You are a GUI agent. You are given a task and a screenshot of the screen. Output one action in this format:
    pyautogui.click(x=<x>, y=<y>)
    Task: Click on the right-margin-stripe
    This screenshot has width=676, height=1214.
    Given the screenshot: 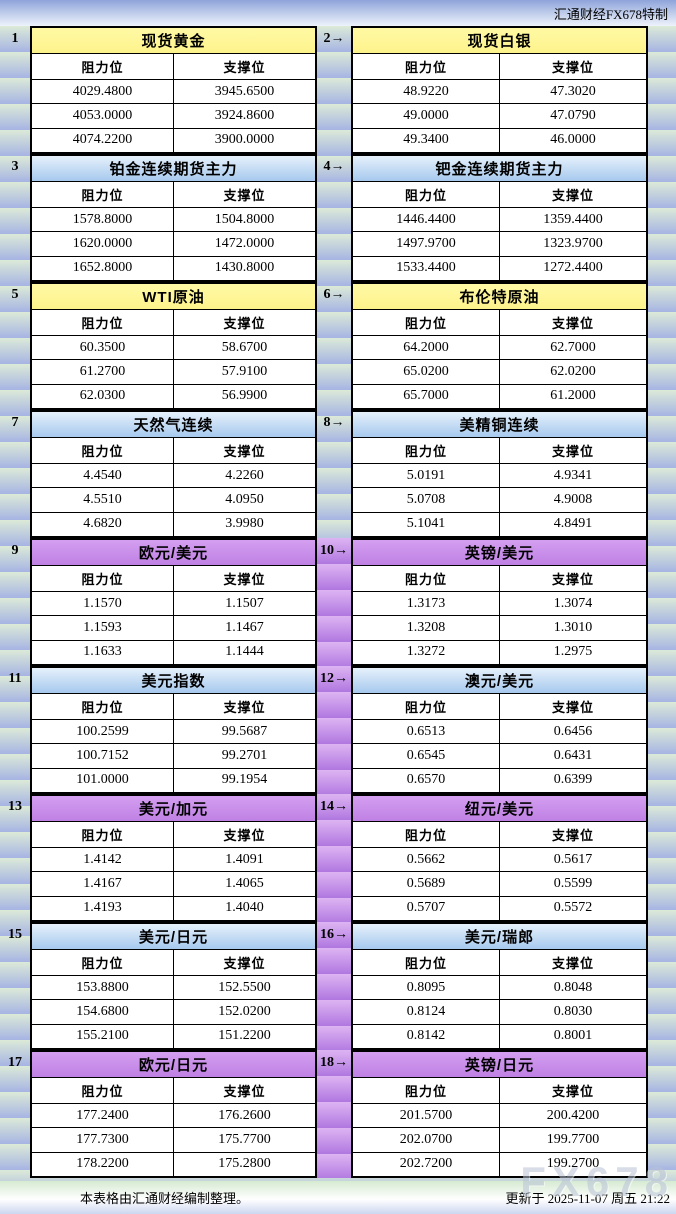 What is the action you would take?
    pyautogui.click(x=662, y=474)
    